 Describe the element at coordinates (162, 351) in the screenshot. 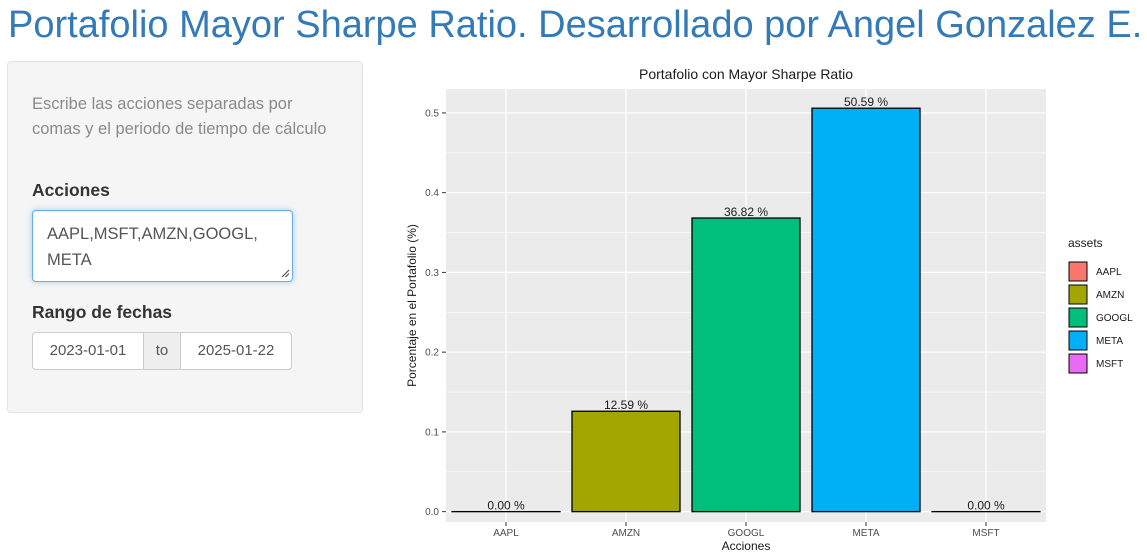

I see `date-range-separator: to` at that location.